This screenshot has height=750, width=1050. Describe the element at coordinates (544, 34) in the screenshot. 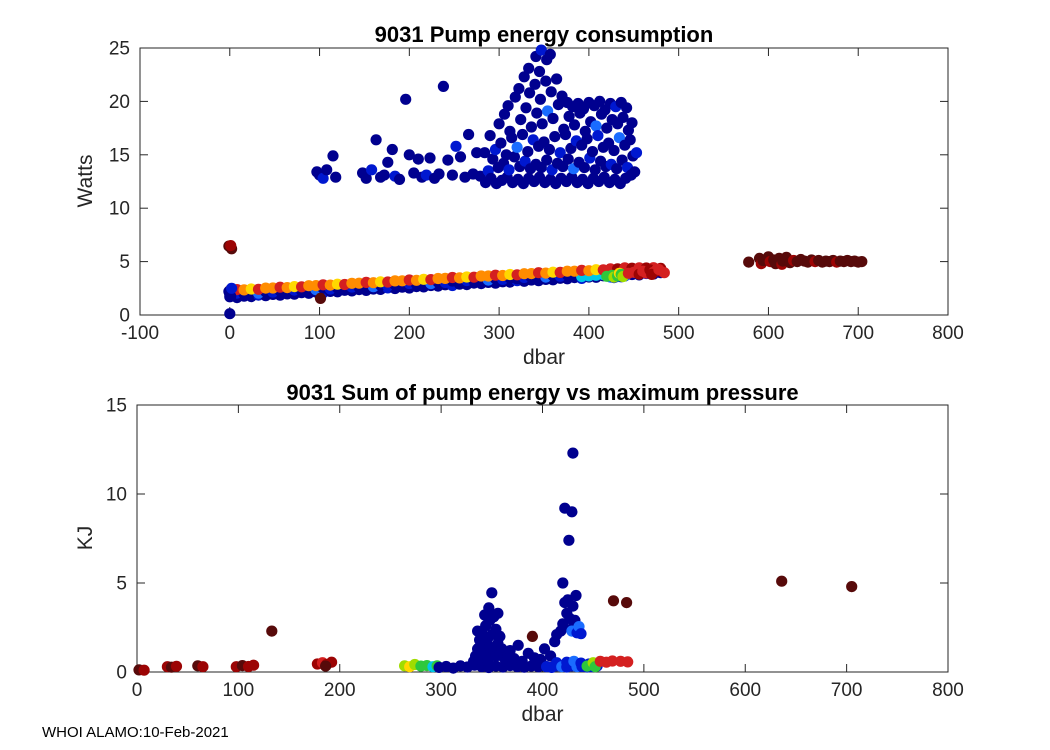

I see `top-chart-title: 9031 Pump energy consumption` at that location.